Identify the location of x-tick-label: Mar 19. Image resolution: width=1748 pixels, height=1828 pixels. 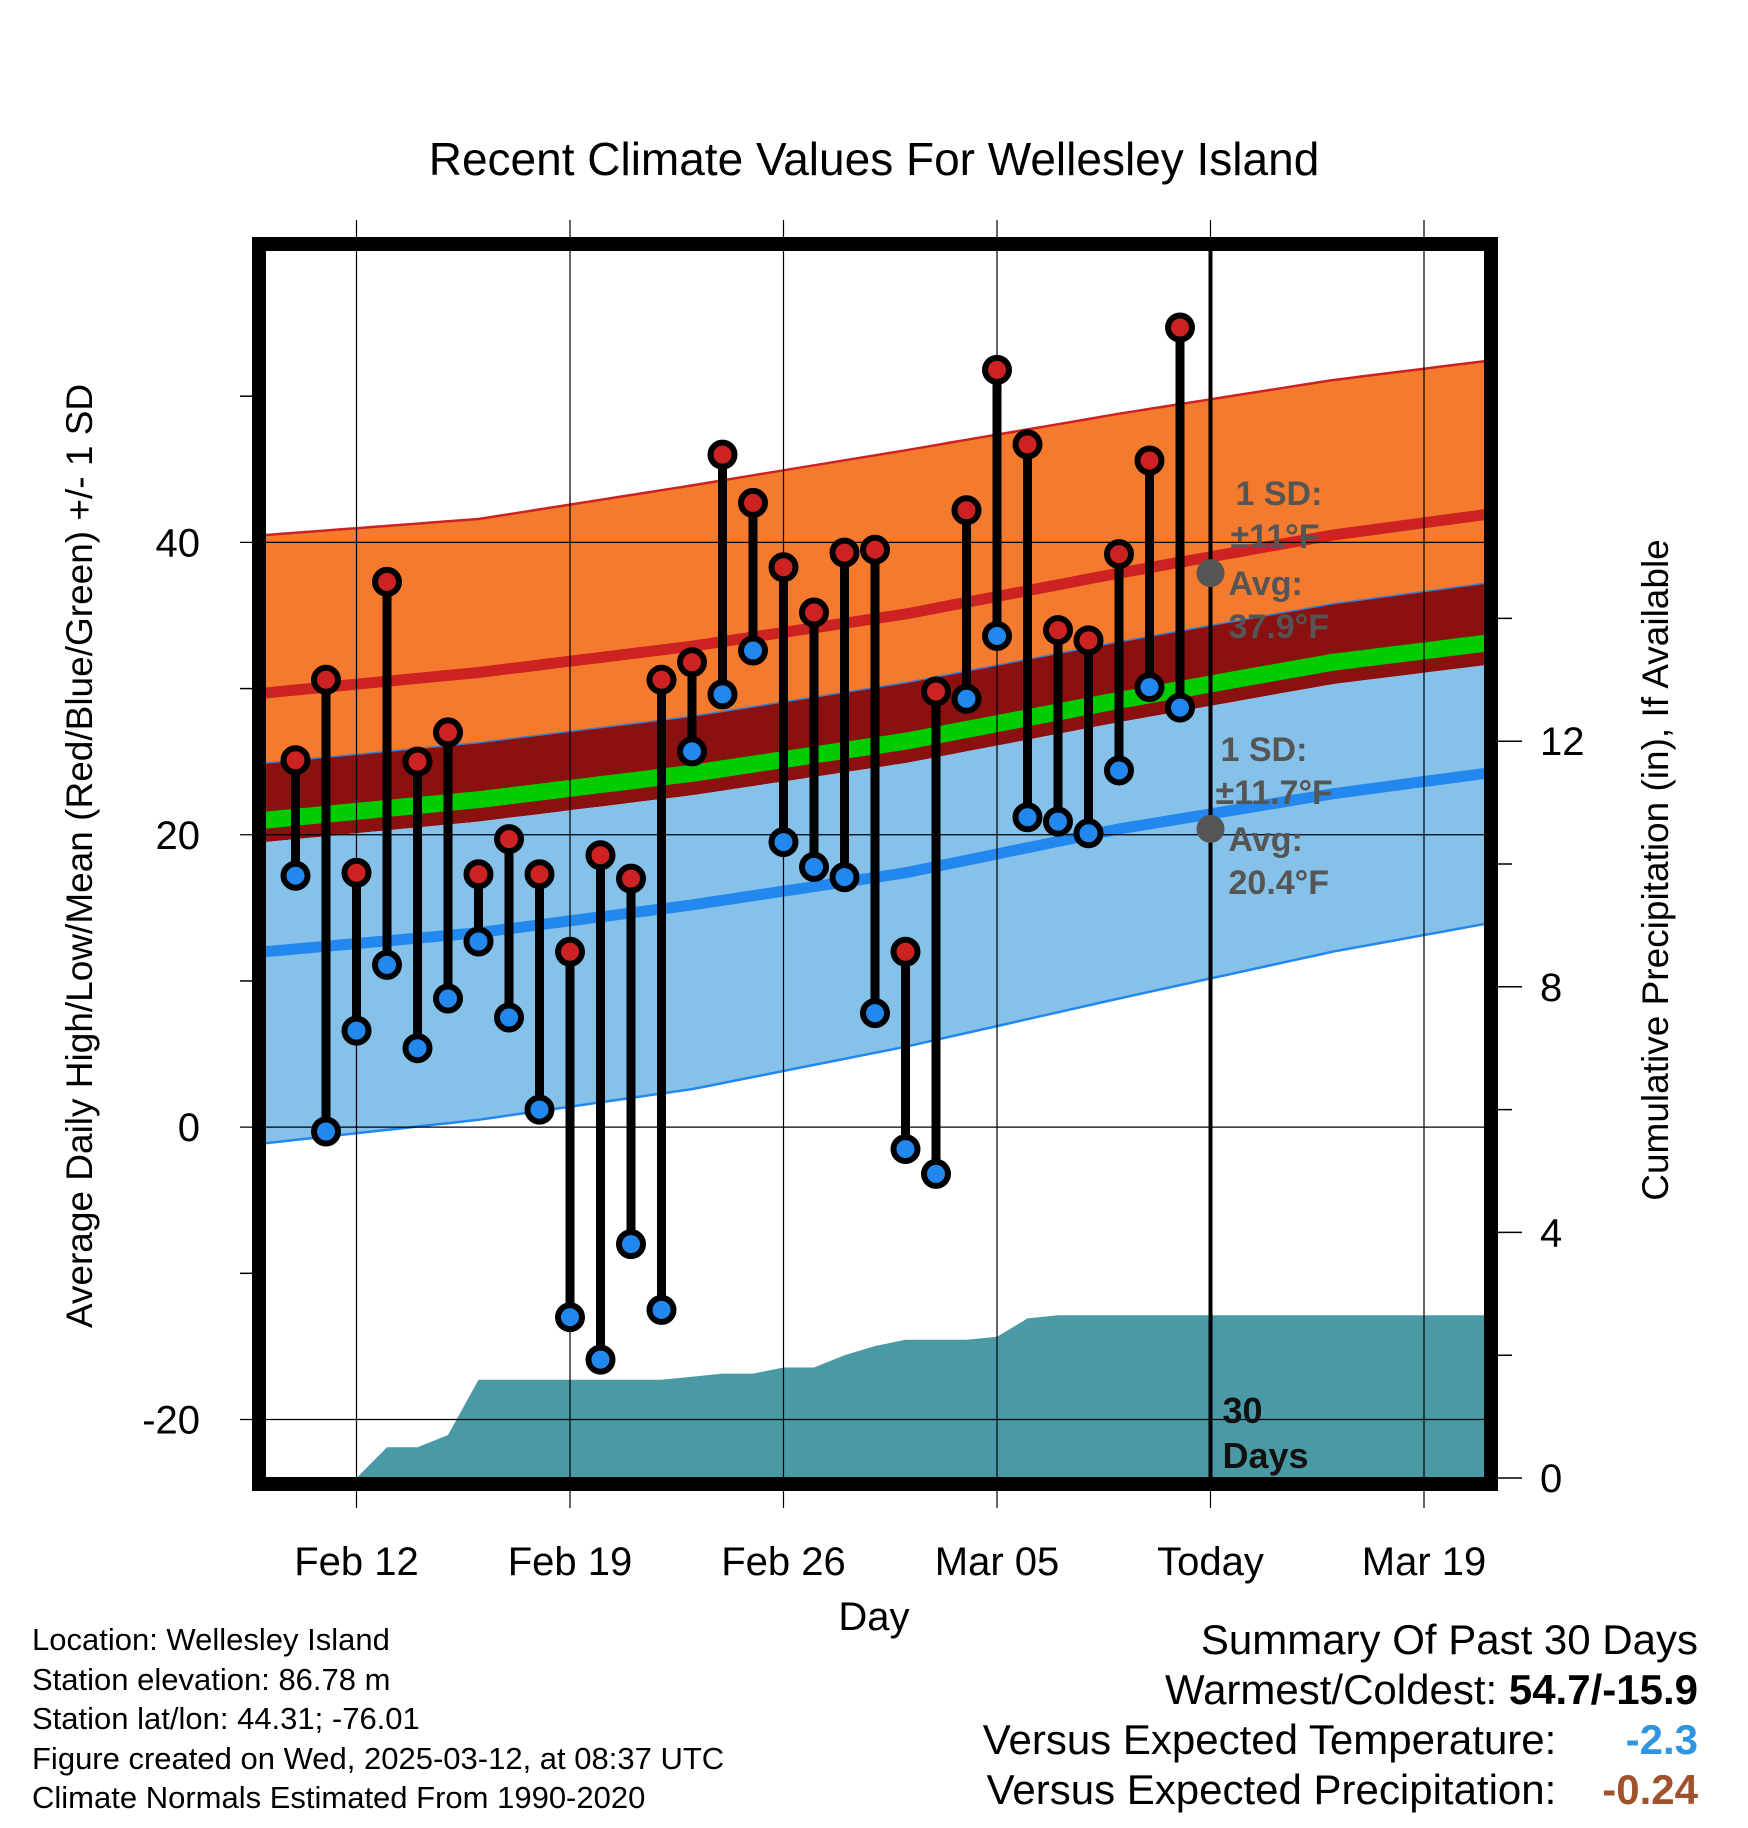
(1424, 1562).